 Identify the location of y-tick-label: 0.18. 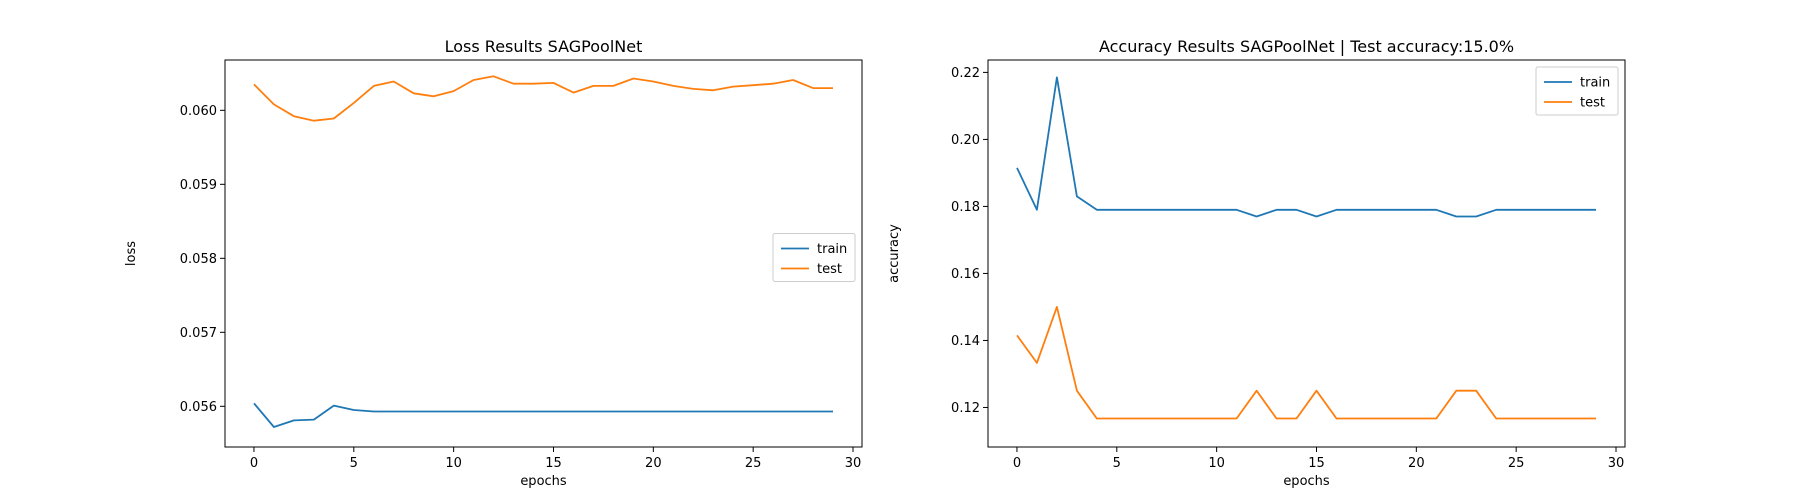
(965, 207).